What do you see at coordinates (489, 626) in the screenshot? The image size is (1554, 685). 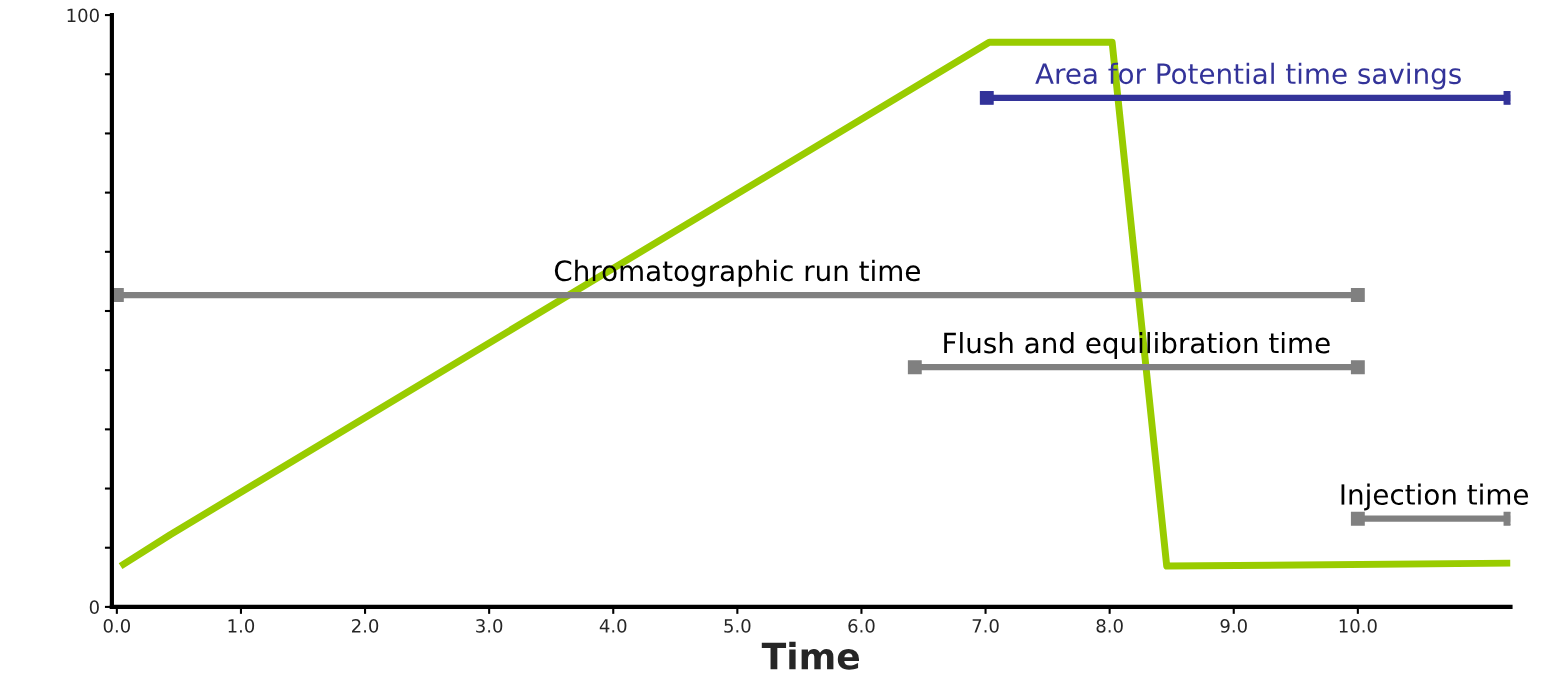 I see `x-tick-label: 3.0` at bounding box center [489, 626].